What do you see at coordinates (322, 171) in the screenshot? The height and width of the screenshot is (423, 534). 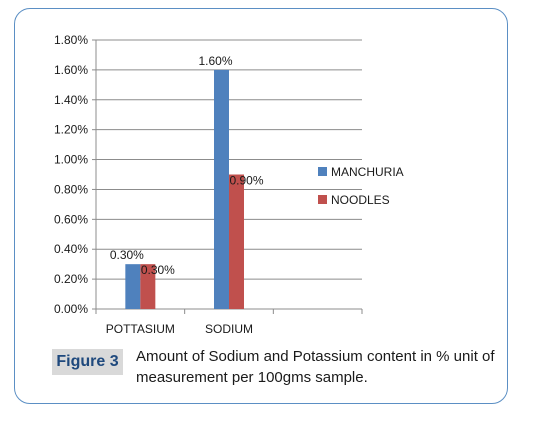 I see `legend-swatch-manchuria` at bounding box center [322, 171].